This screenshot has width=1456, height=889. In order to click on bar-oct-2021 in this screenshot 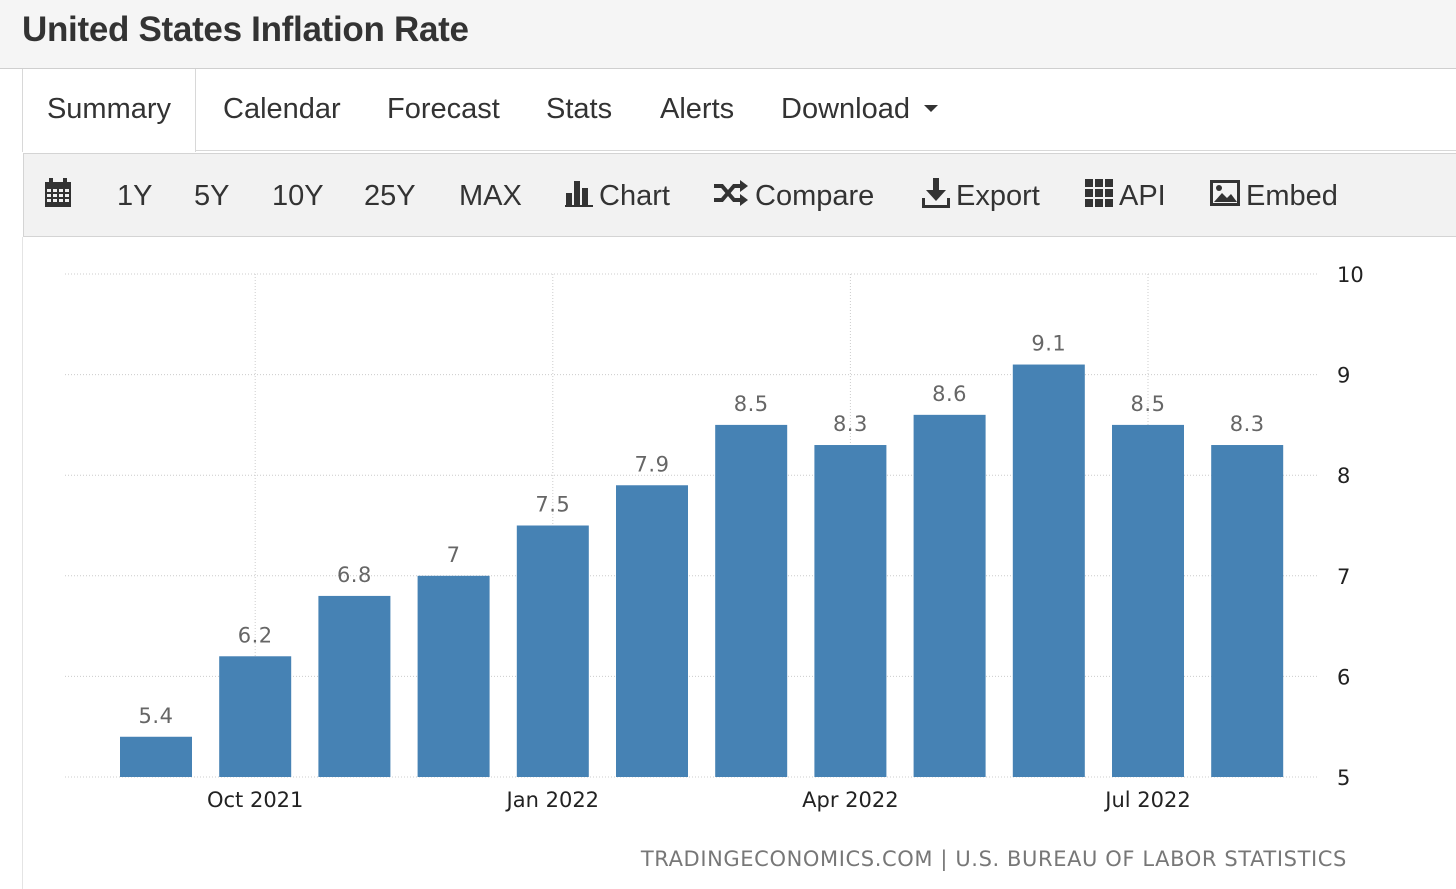, I will do `click(255, 716)`.